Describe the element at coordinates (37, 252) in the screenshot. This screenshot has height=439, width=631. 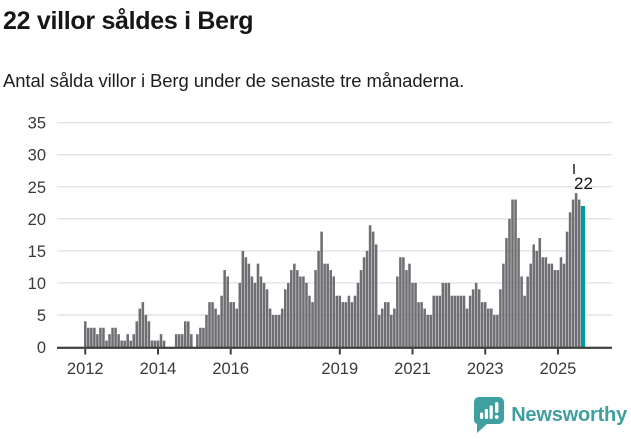
I see `y-axis-tick-label: 15` at that location.